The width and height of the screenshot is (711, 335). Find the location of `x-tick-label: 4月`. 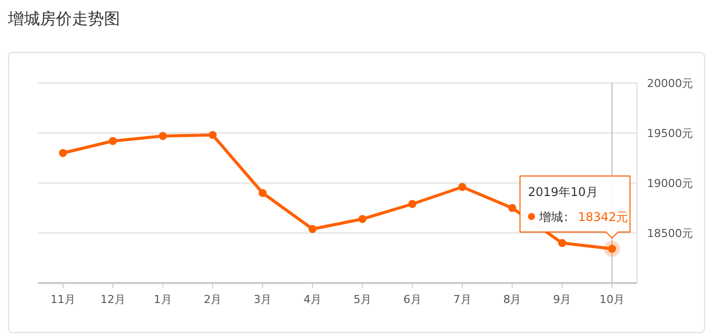

x-tick-label: 4月 is located at coordinates (313, 299).